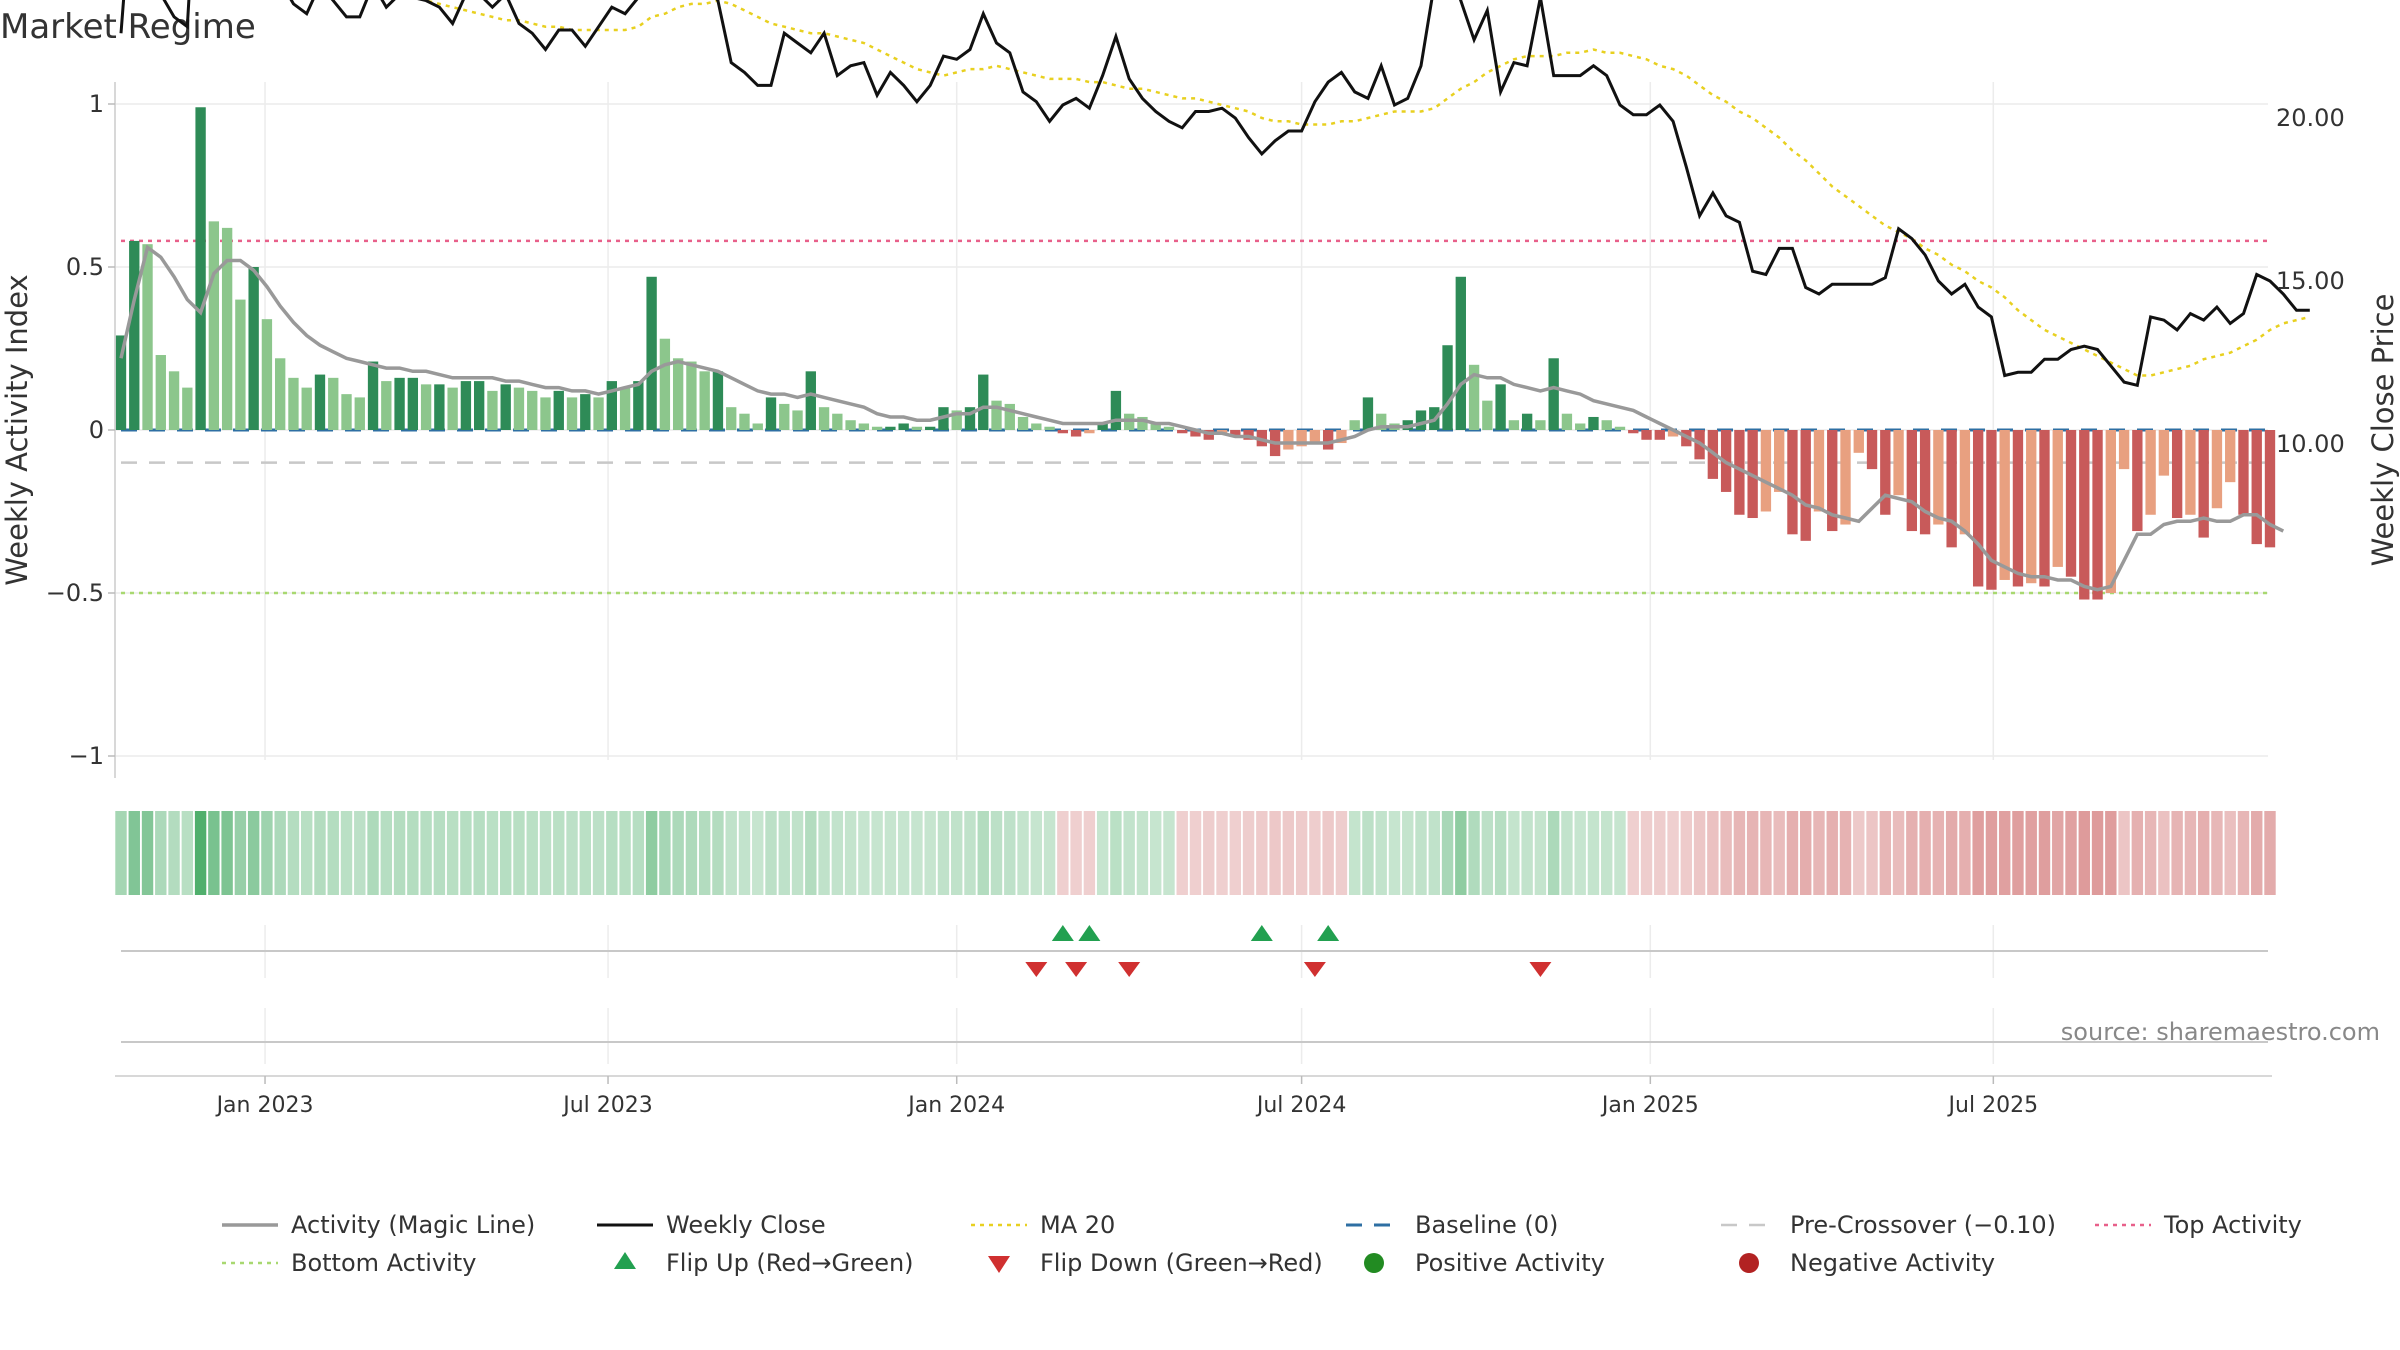  What do you see at coordinates (2310, 444) in the screenshot?
I see `y2-tick-label: 10.00` at bounding box center [2310, 444].